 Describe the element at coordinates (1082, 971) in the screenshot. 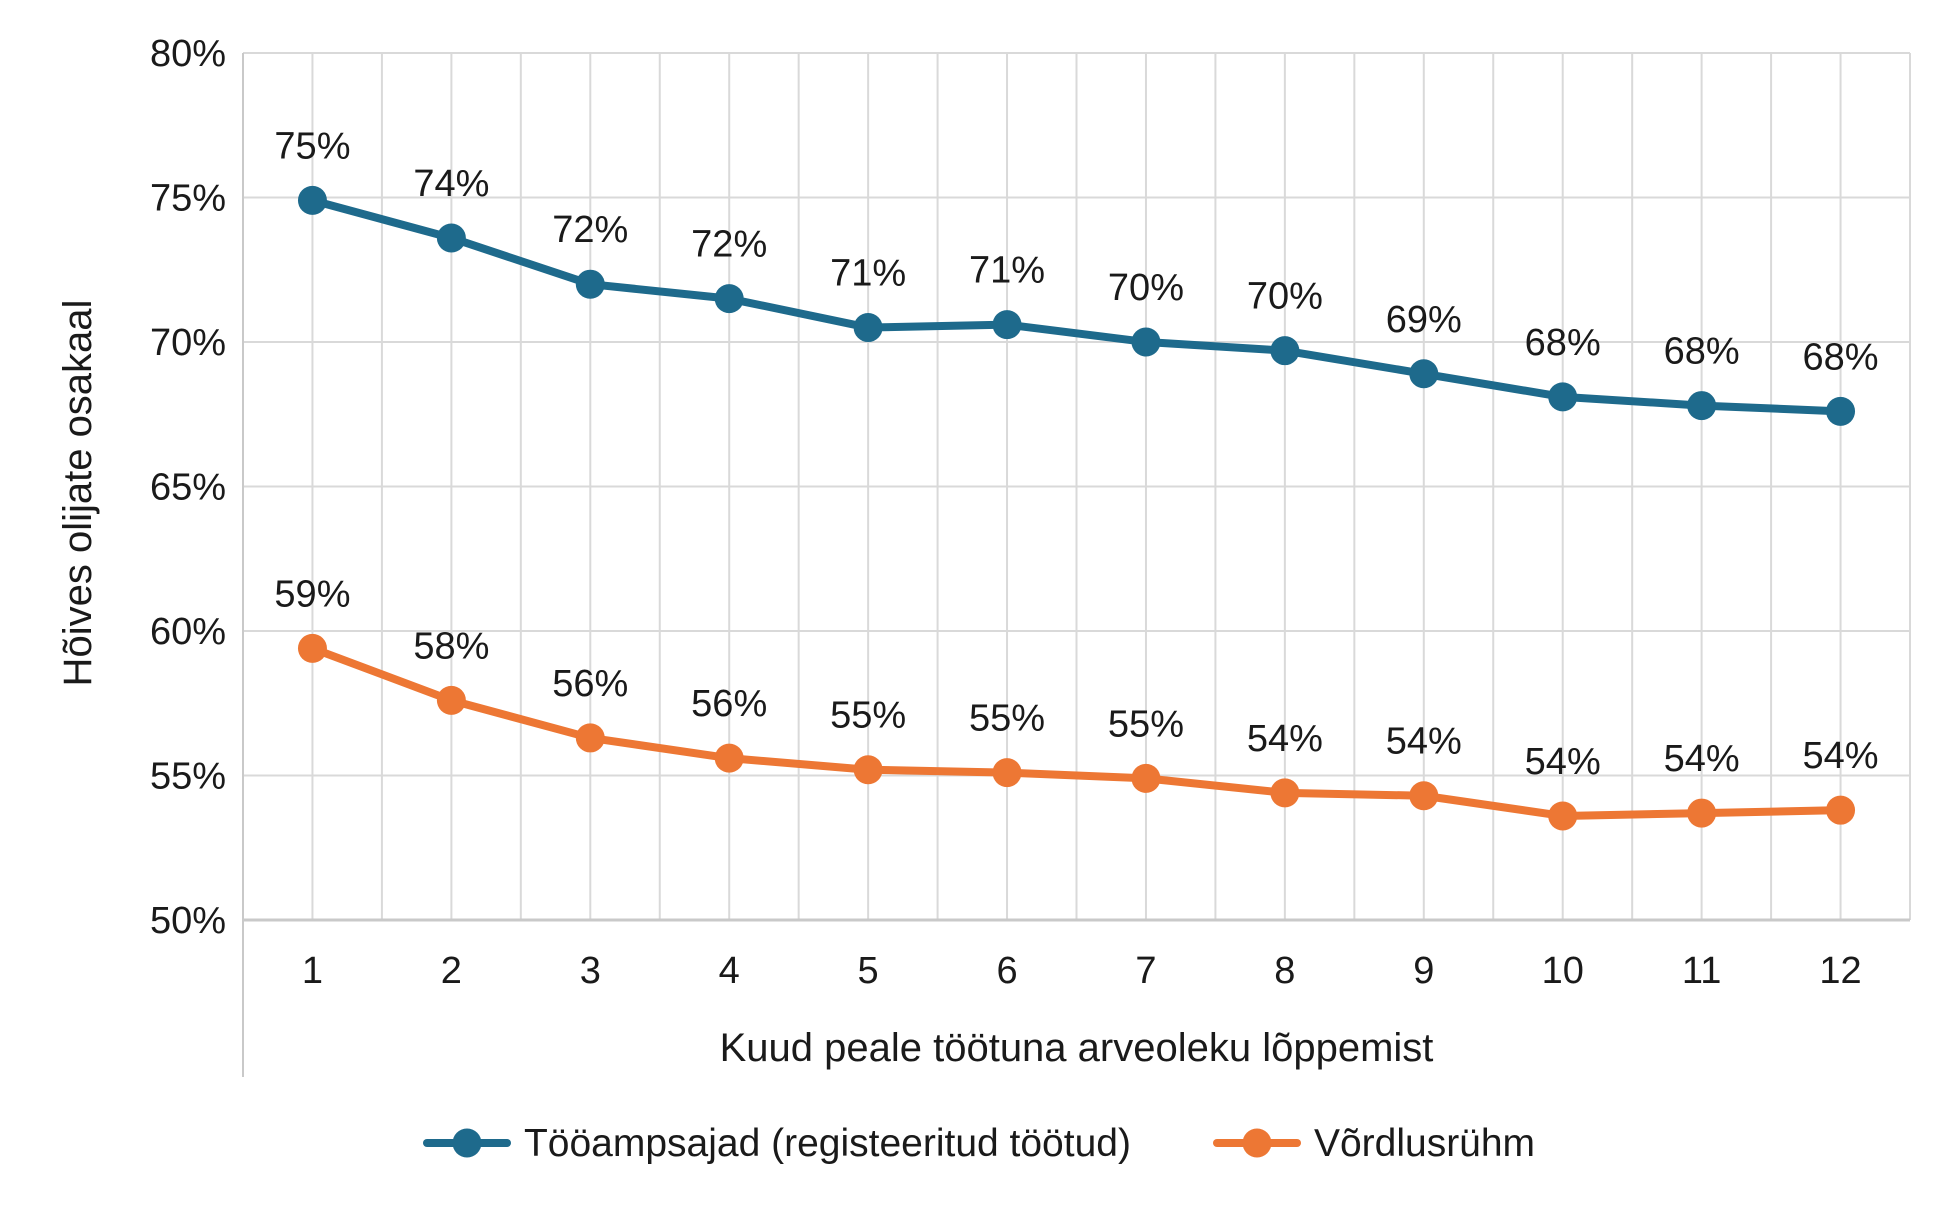

I see `x-tick-labels: 1 2 3 4 5 6 7 8 9 10 11 12` at that location.